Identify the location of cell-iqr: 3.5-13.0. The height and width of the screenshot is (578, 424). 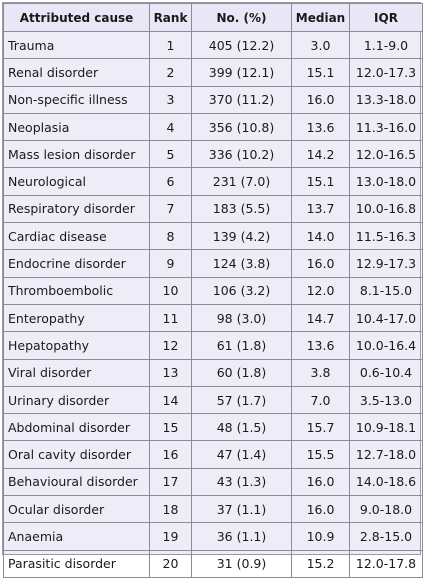
(386, 400).